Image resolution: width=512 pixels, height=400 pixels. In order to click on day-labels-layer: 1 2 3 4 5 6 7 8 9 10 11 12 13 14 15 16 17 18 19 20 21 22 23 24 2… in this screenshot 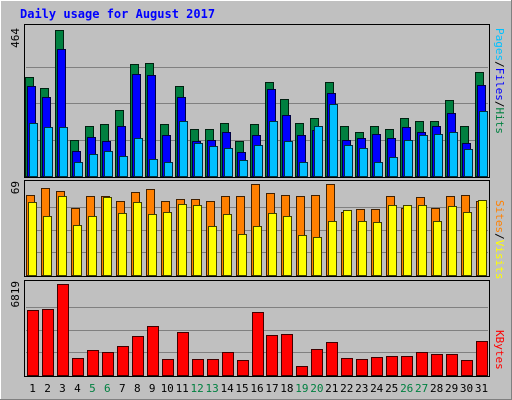, I will do `click(258, 388)`.